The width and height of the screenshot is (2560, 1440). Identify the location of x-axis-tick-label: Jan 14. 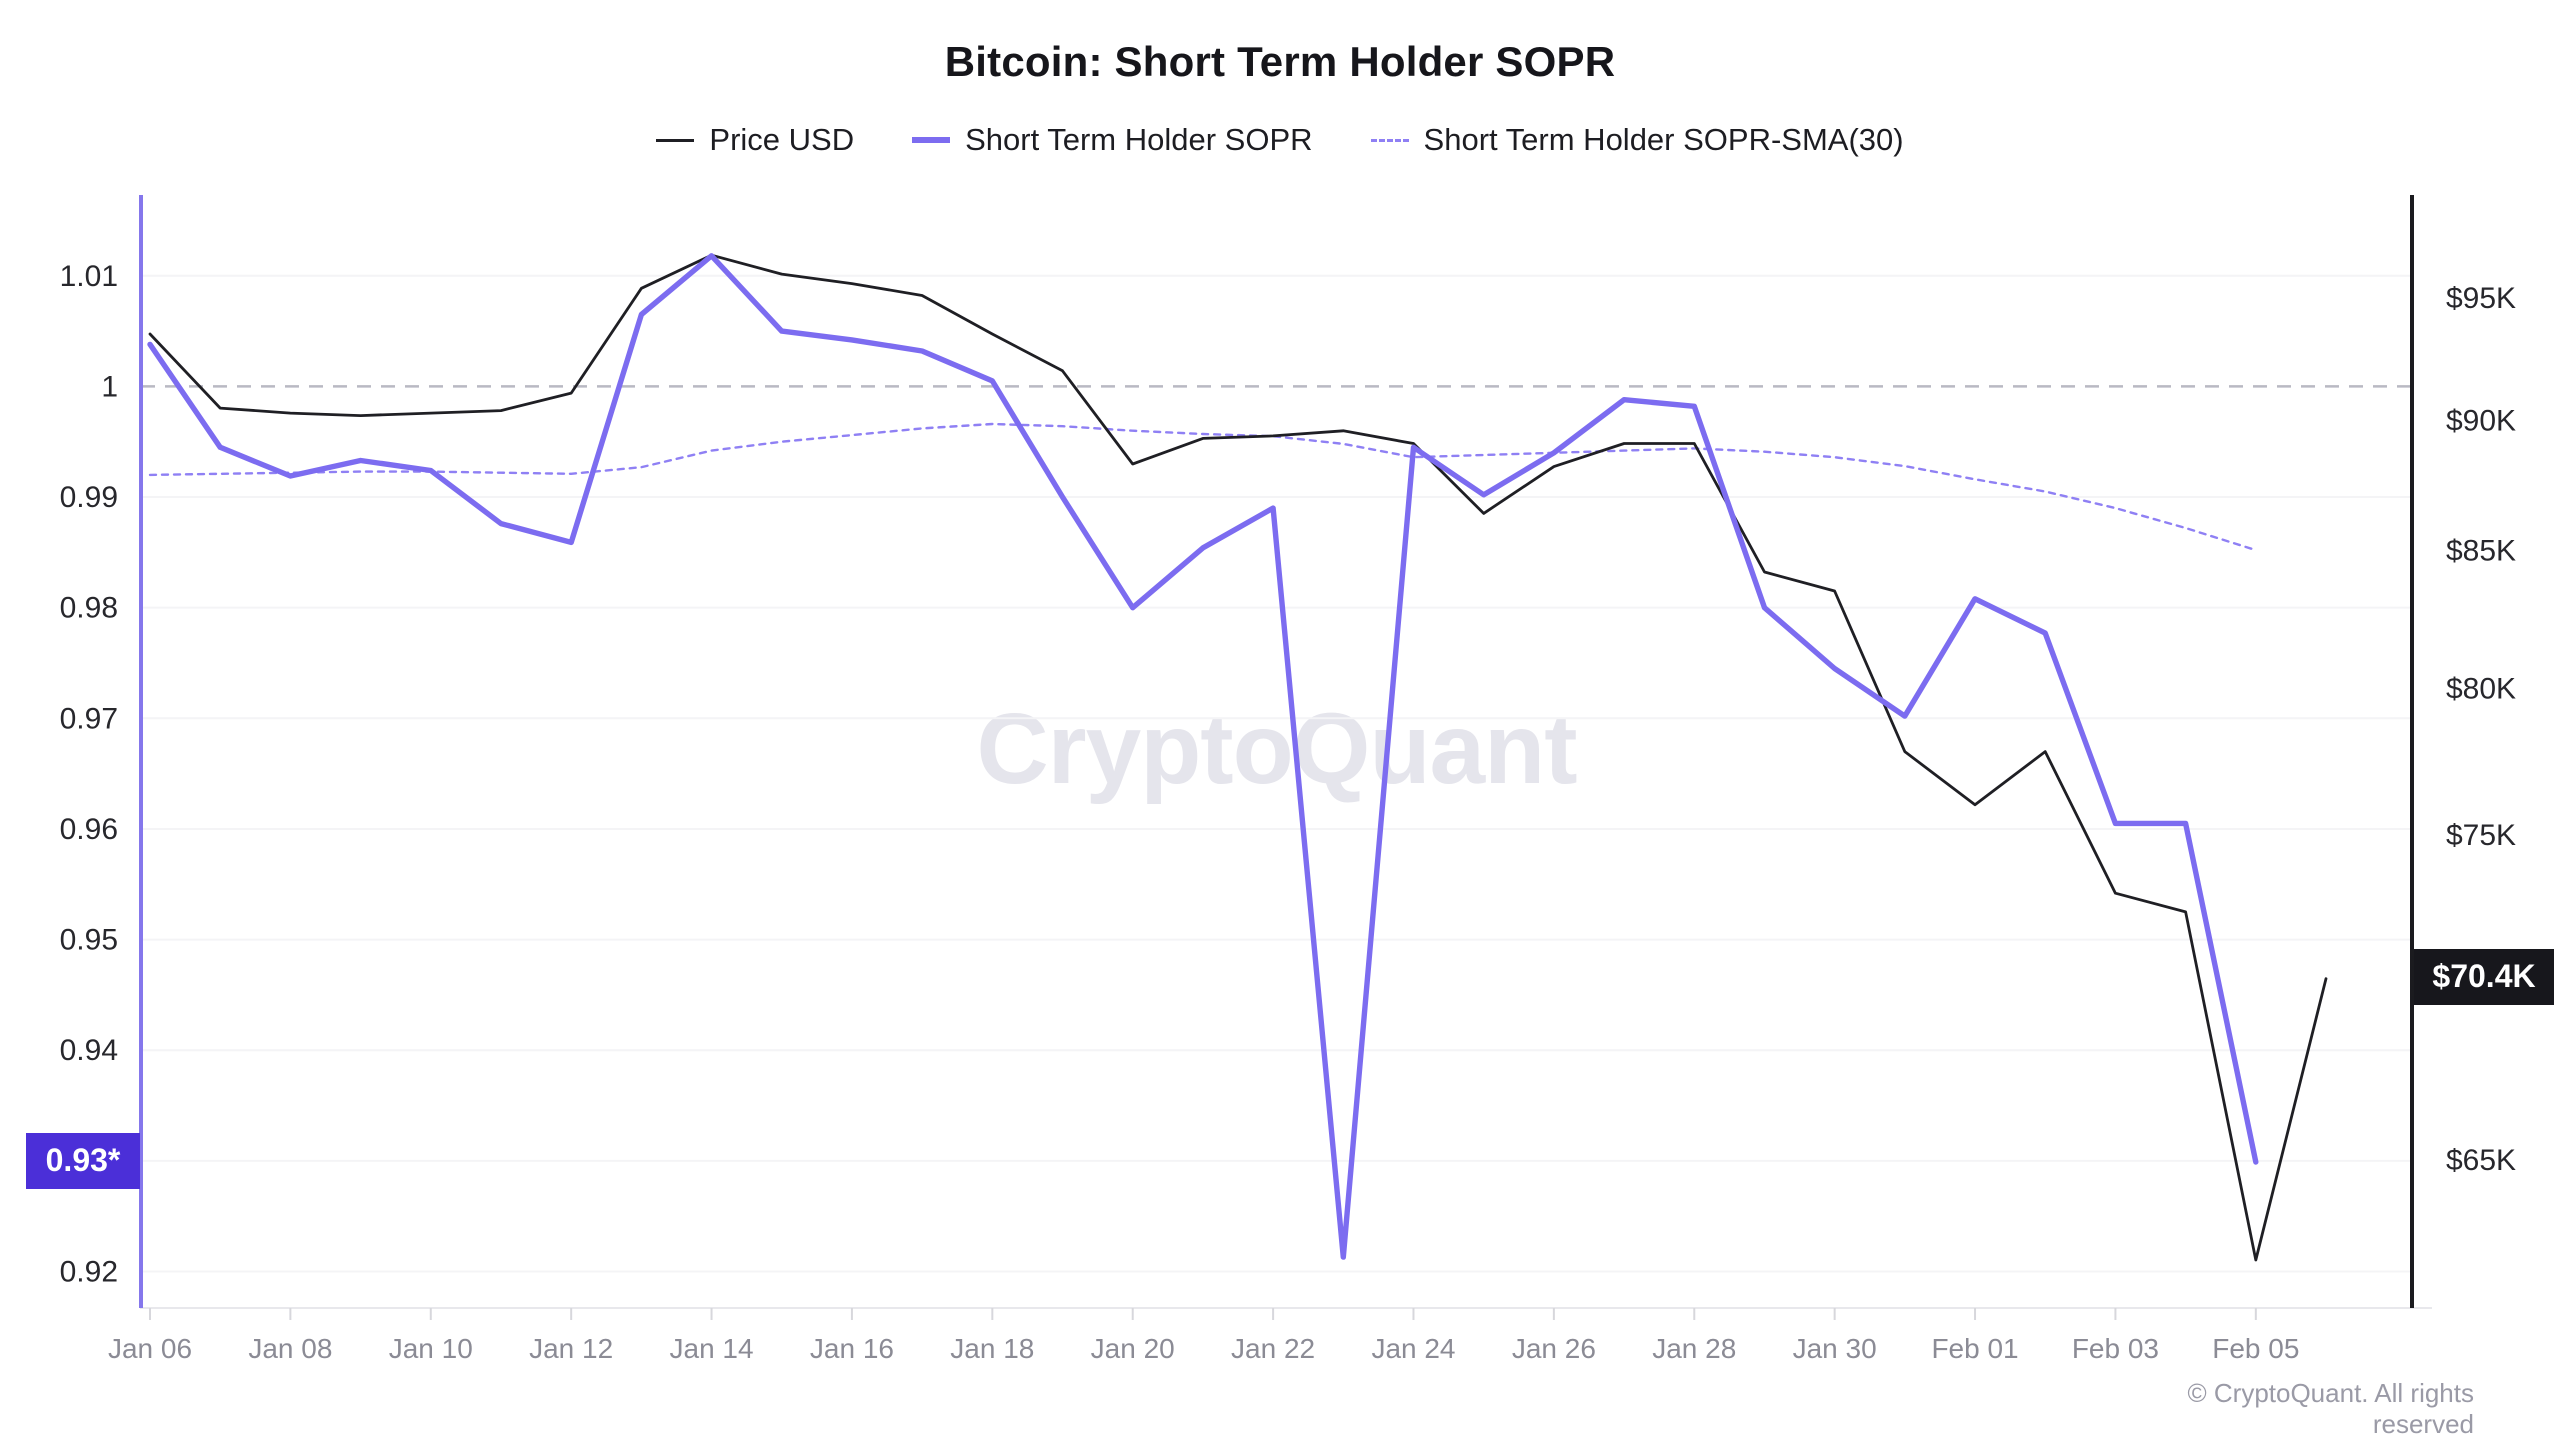
(712, 1348).